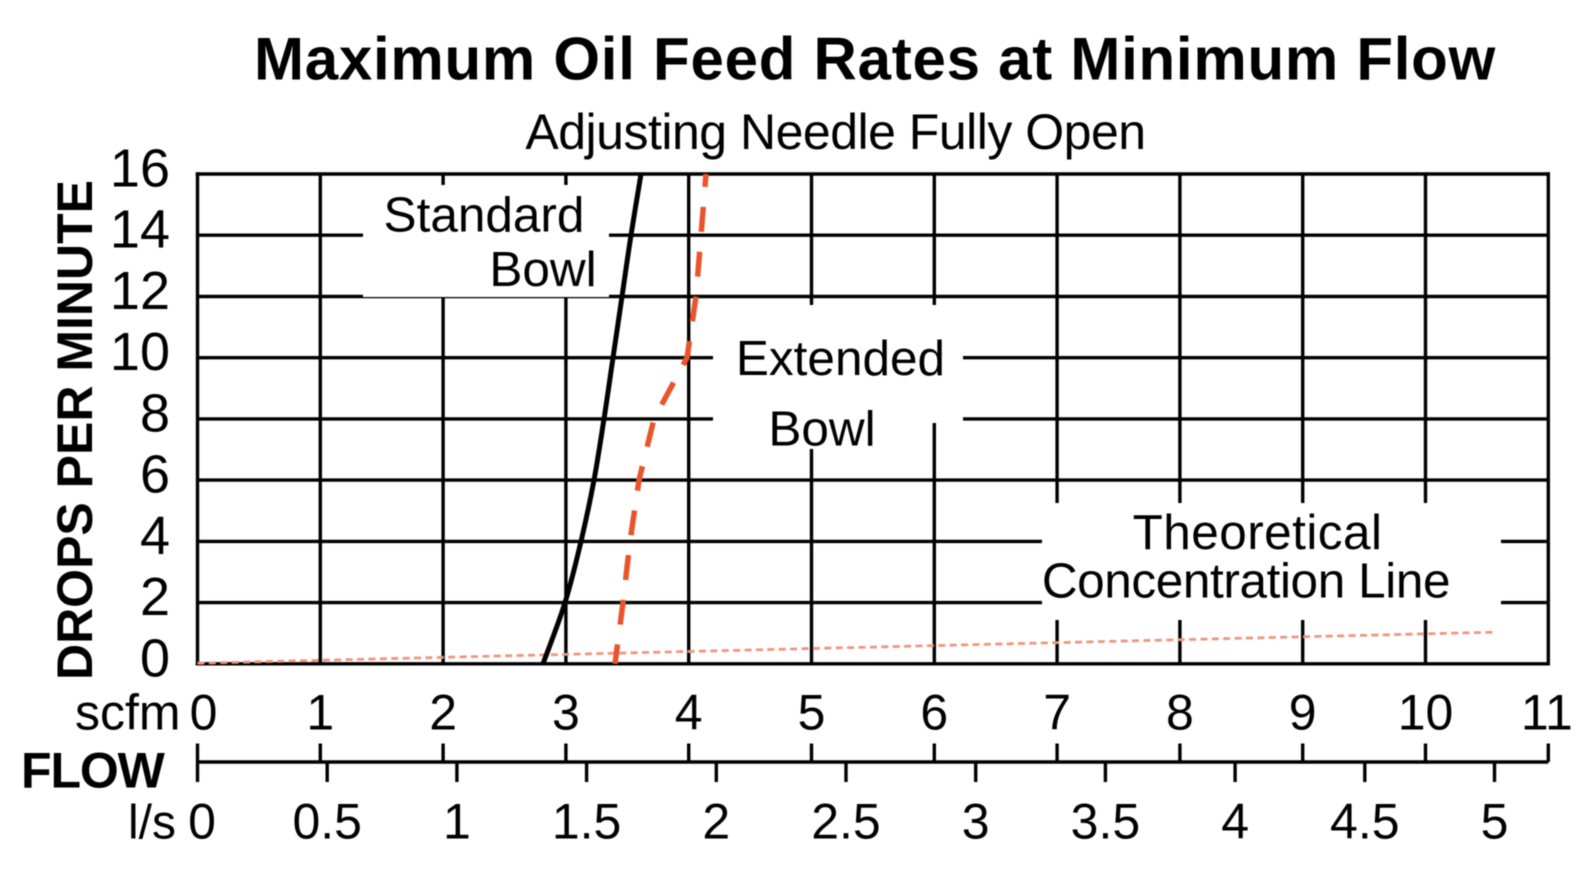  I want to click on svg-text: 14, so click(140, 230).